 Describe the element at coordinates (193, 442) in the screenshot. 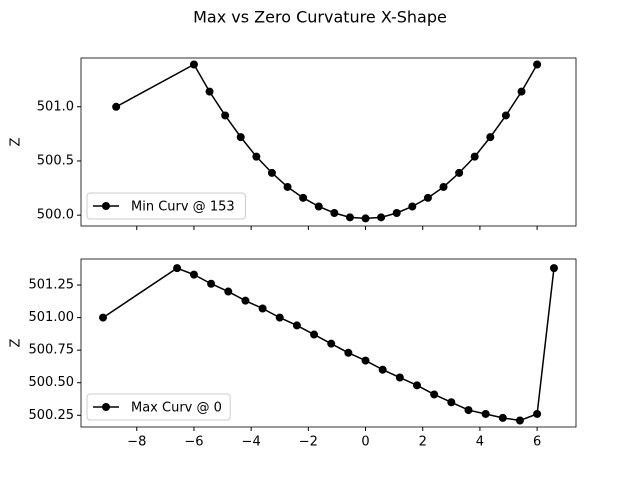

I see `x-tick-label: −6` at that location.